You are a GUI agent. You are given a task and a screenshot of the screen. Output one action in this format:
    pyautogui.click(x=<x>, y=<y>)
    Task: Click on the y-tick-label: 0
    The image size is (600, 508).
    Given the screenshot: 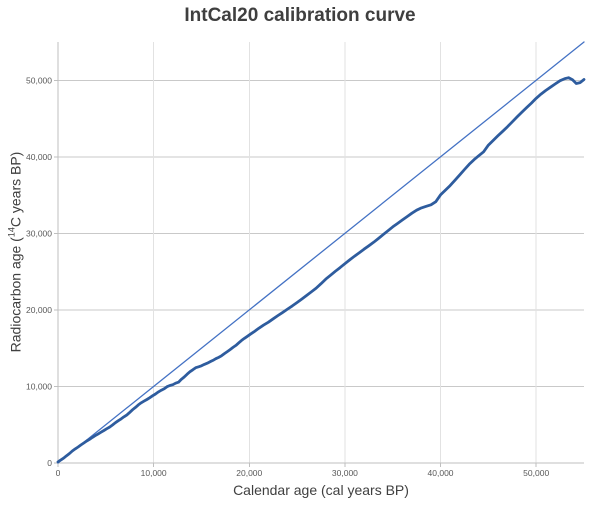 What is the action you would take?
    pyautogui.click(x=49, y=463)
    